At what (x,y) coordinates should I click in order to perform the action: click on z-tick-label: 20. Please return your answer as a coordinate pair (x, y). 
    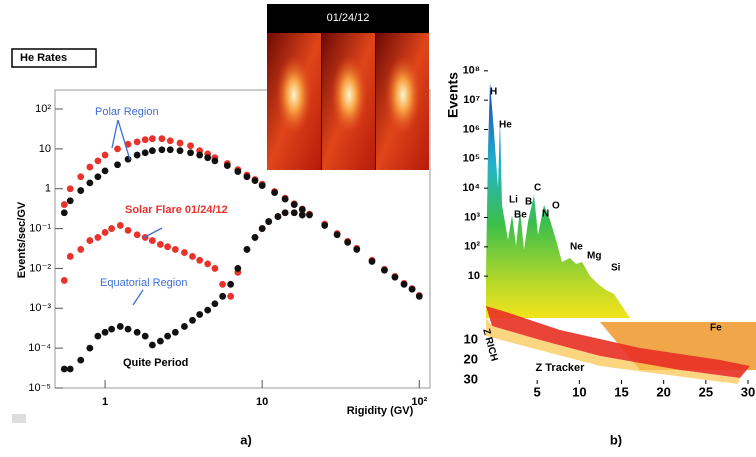
    Looking at the image, I should click on (471, 358).